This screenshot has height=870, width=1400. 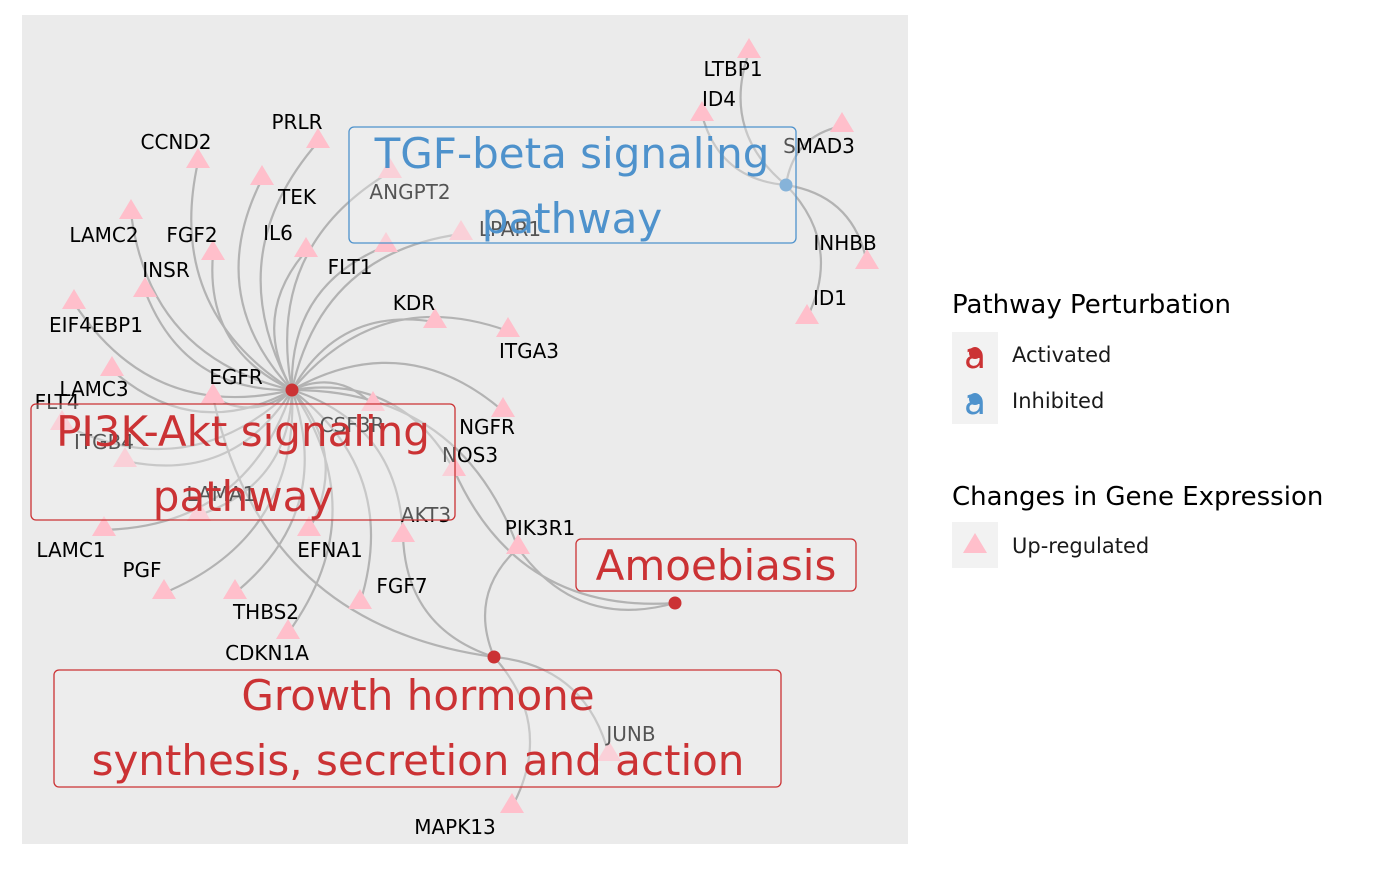 I want to click on gene-node-fgf7, so click(x=360, y=599).